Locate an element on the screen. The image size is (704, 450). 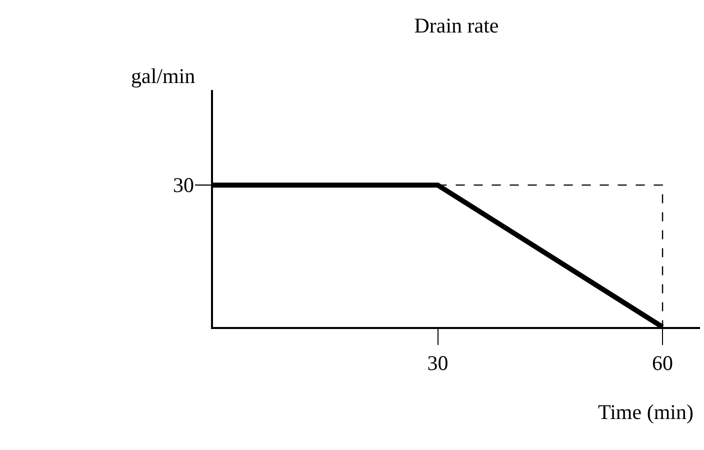
x-tick-label: 60 is located at coordinates (663, 362).